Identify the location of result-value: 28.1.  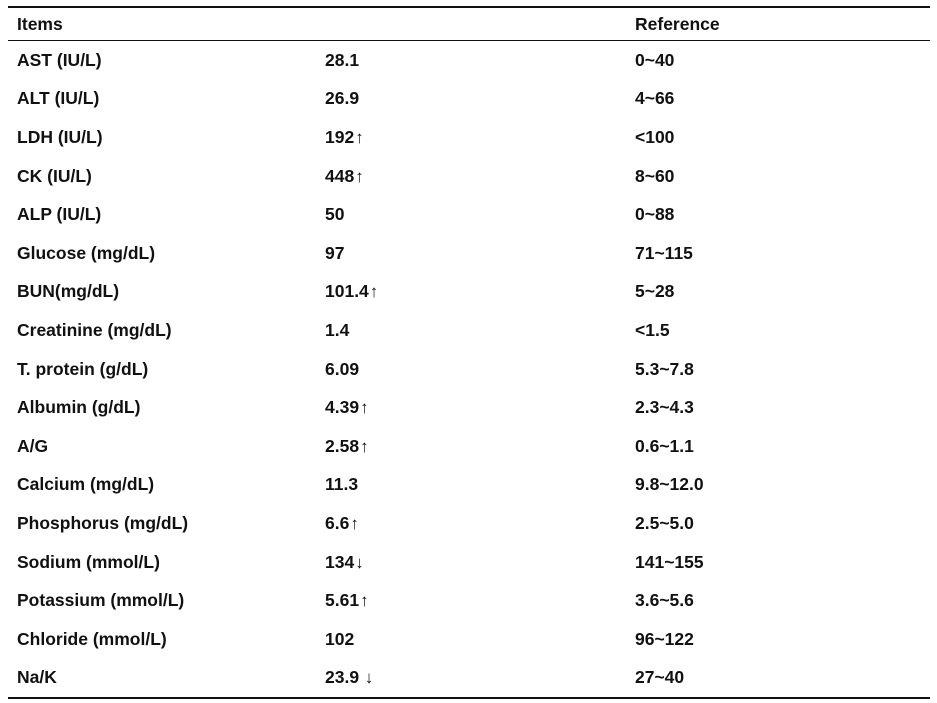
(342, 59).